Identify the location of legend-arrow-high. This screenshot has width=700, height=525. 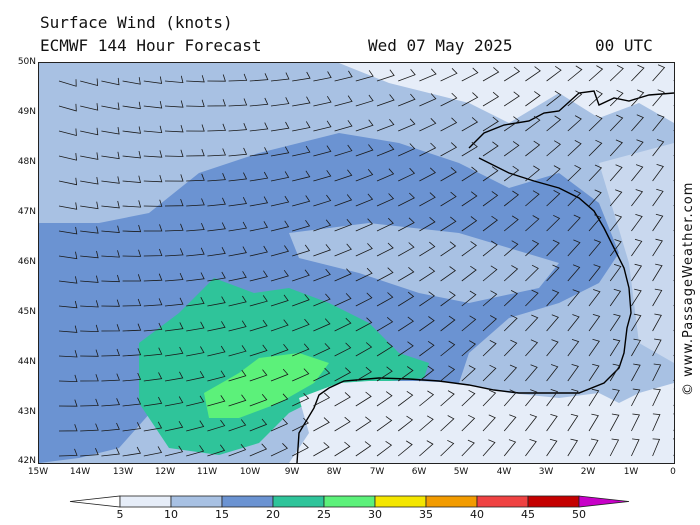
(604, 501).